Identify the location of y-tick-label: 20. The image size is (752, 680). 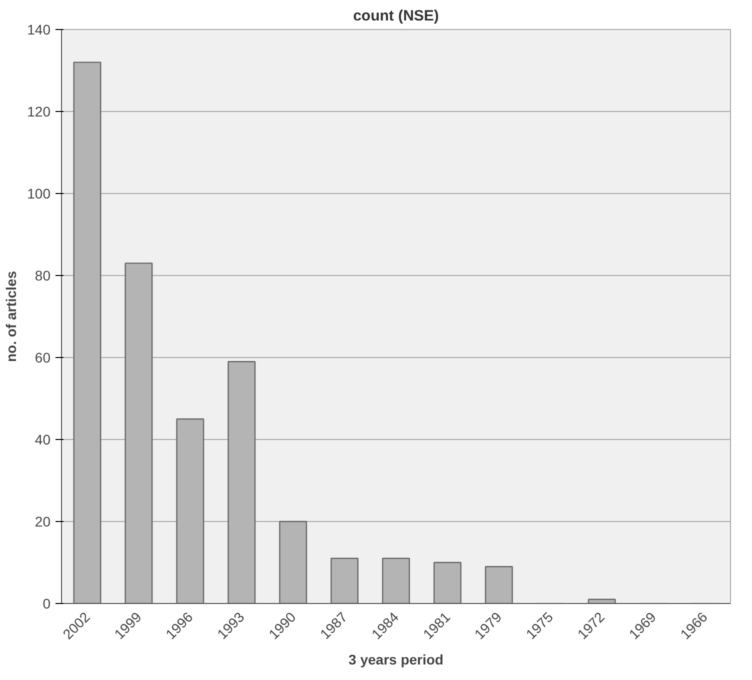
(42, 522).